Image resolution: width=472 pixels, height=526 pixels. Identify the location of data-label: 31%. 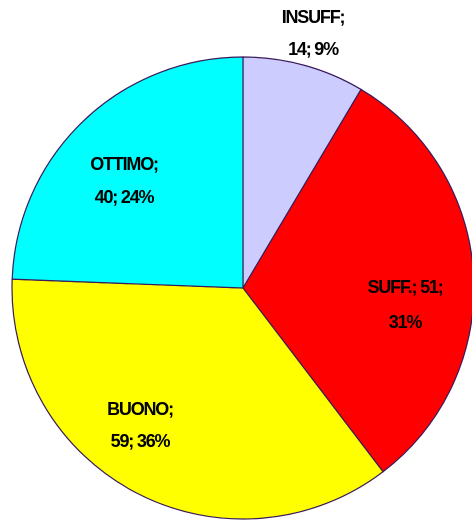
(406, 322).